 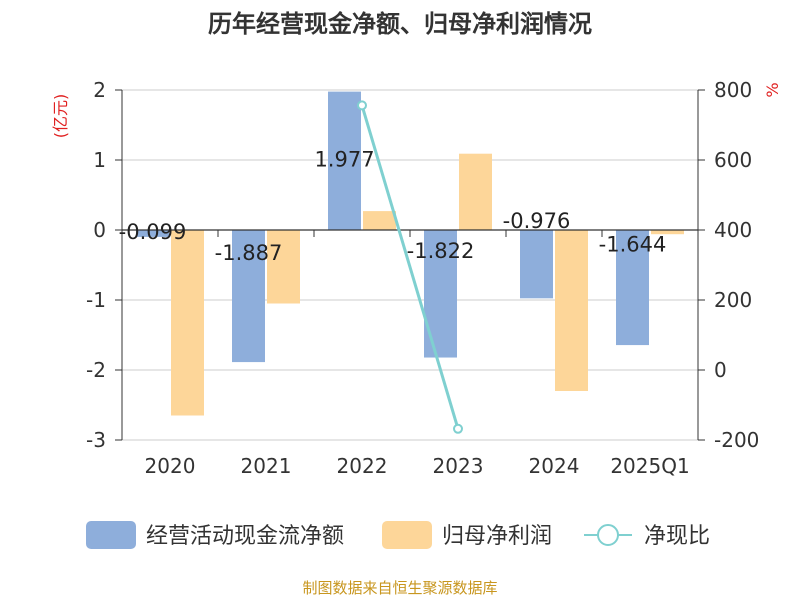 What do you see at coordinates (99, 90) in the screenshot?
I see `left-tick-label: 2` at bounding box center [99, 90].